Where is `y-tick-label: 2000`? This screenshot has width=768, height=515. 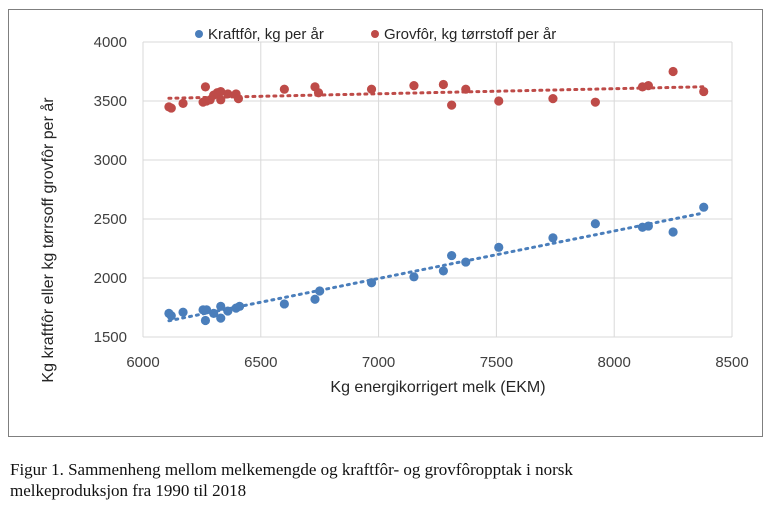
y-tick-label: 2000 is located at coordinates (110, 278).